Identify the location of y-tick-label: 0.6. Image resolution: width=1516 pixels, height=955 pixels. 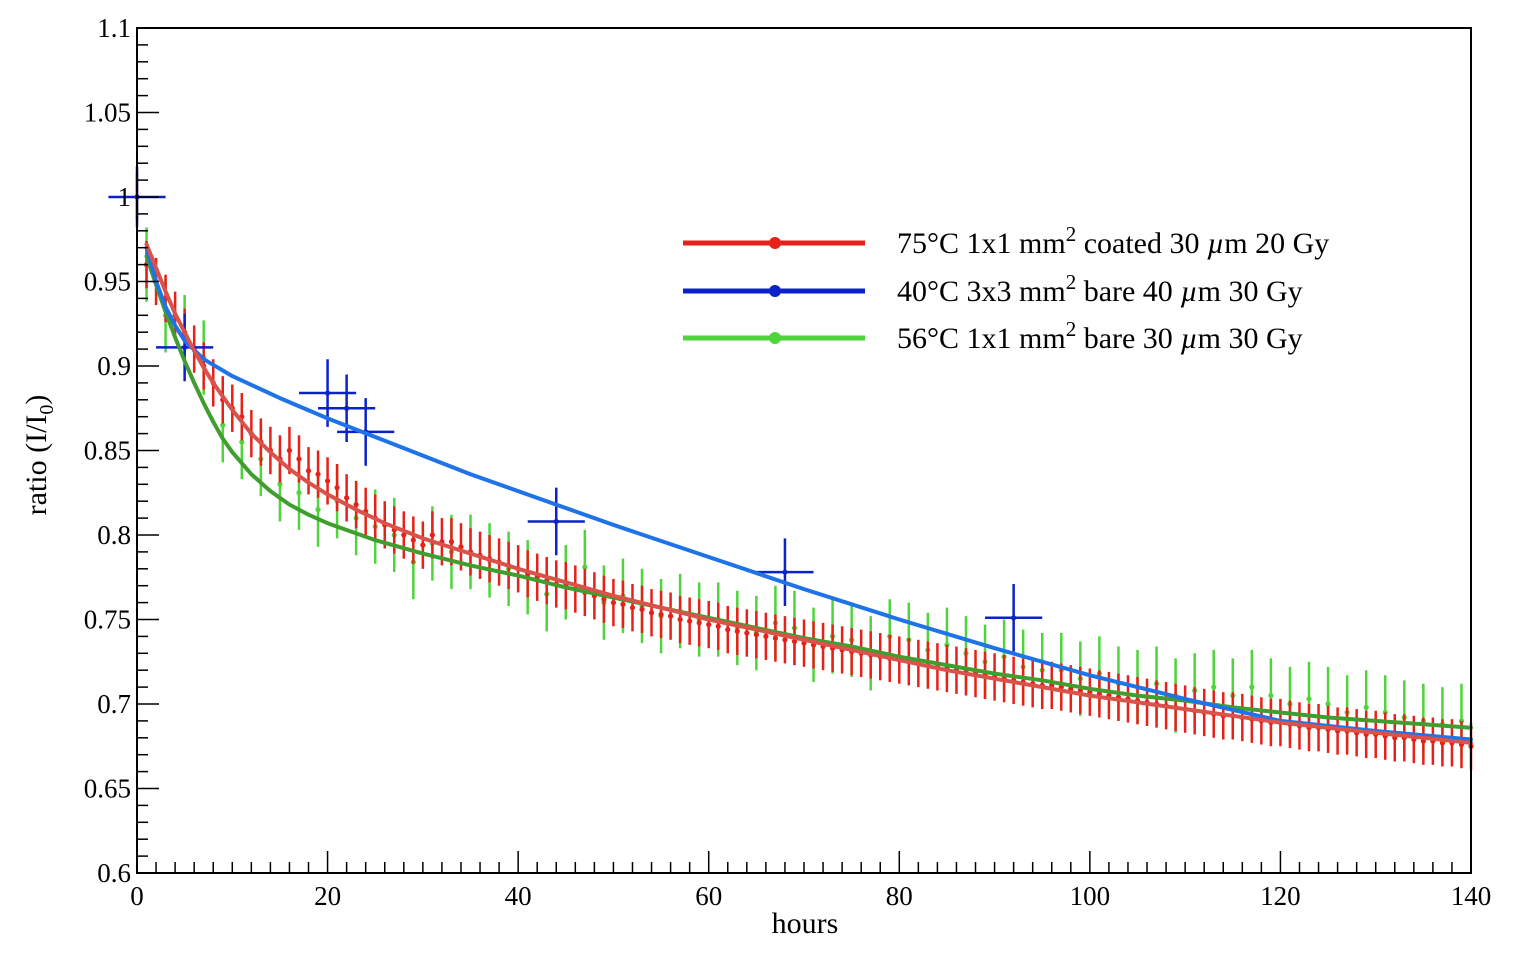
(114, 873).